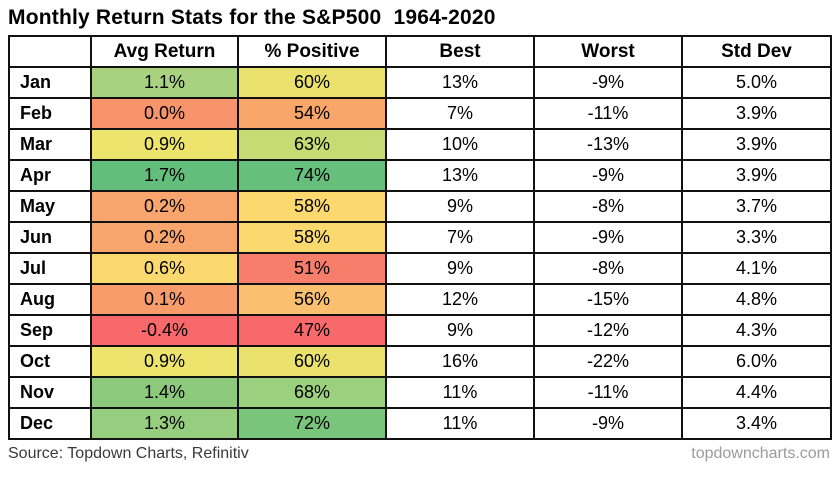  Describe the element at coordinates (50, 237) in the screenshot. I see `month-label: Jun` at that location.